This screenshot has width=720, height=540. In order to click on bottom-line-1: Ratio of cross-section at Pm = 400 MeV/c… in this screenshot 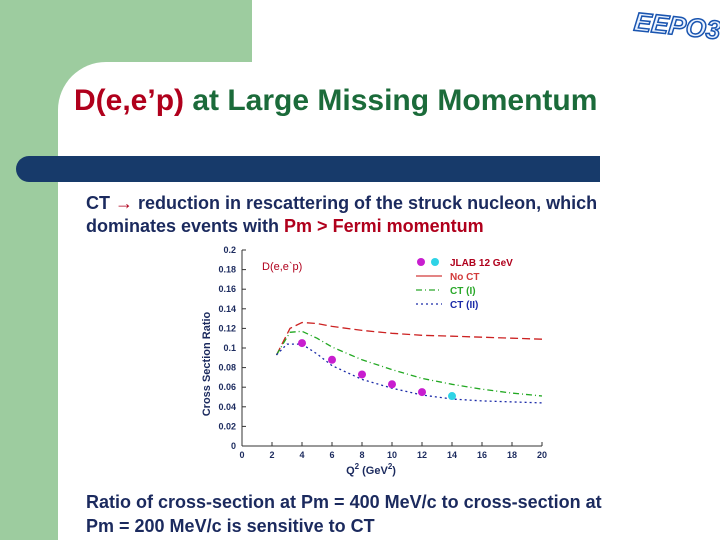, I will do `click(344, 502)`.